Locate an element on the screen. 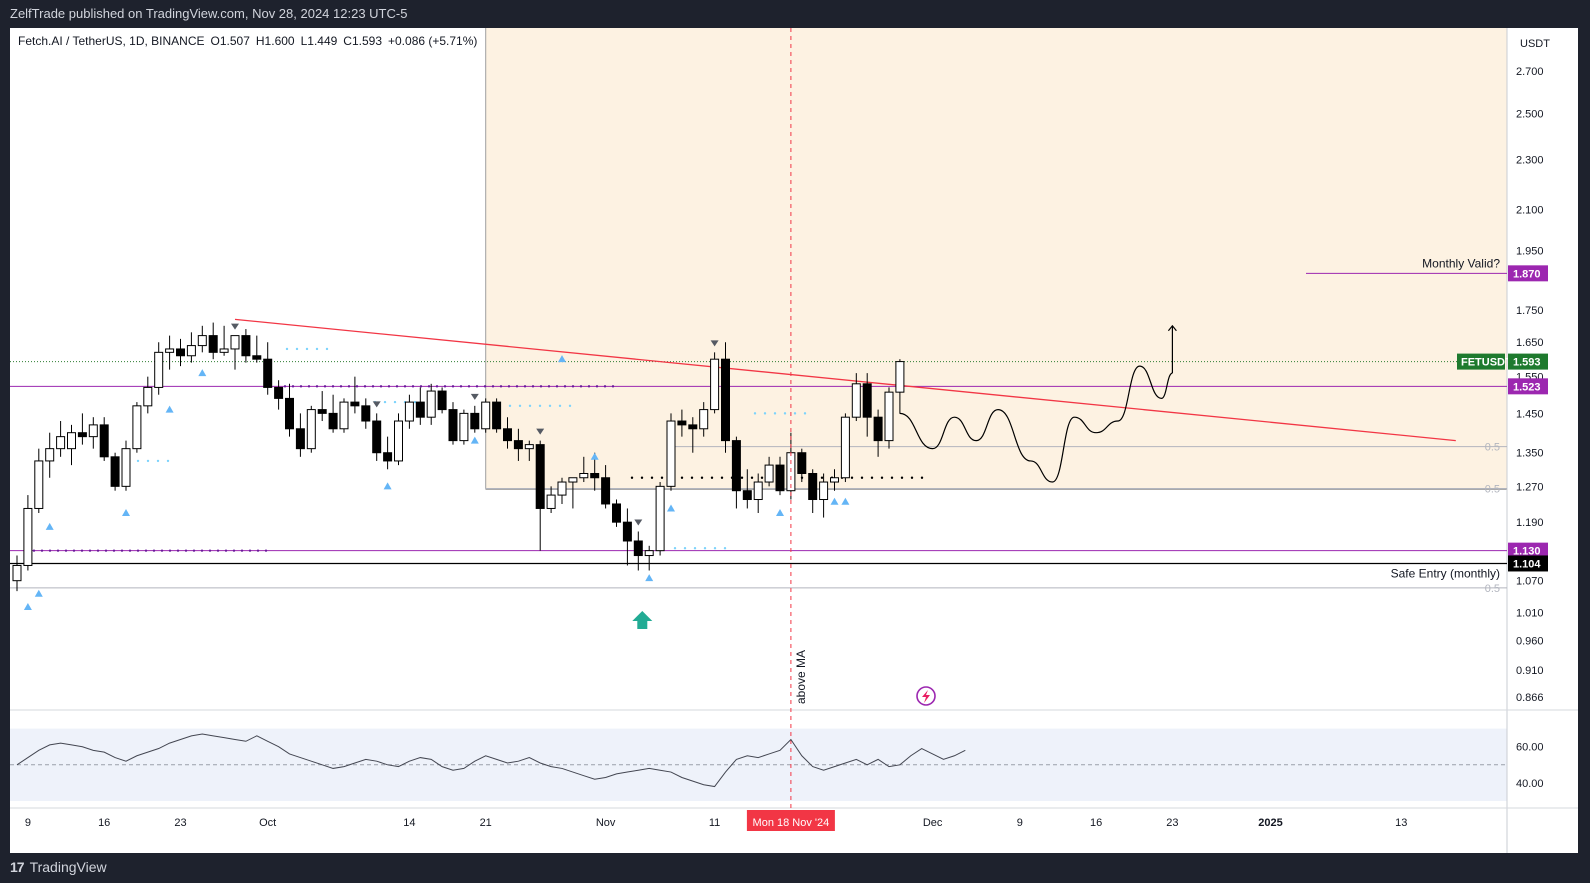 This screenshot has width=1590, height=883. price-tag: 1.870 is located at coordinates (1527, 274).